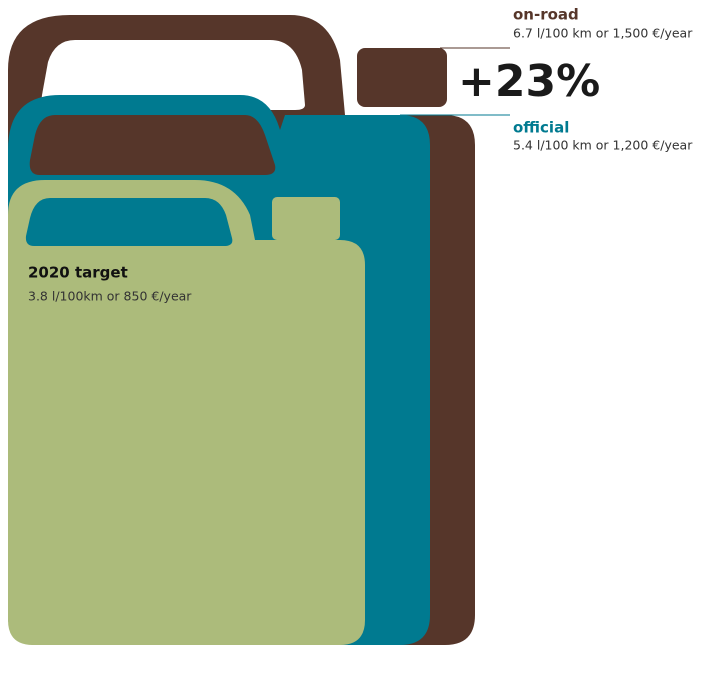 The height and width of the screenshot is (673, 728). Describe the element at coordinates (529, 81) in the screenshot. I see `difference: +23%` at that location.